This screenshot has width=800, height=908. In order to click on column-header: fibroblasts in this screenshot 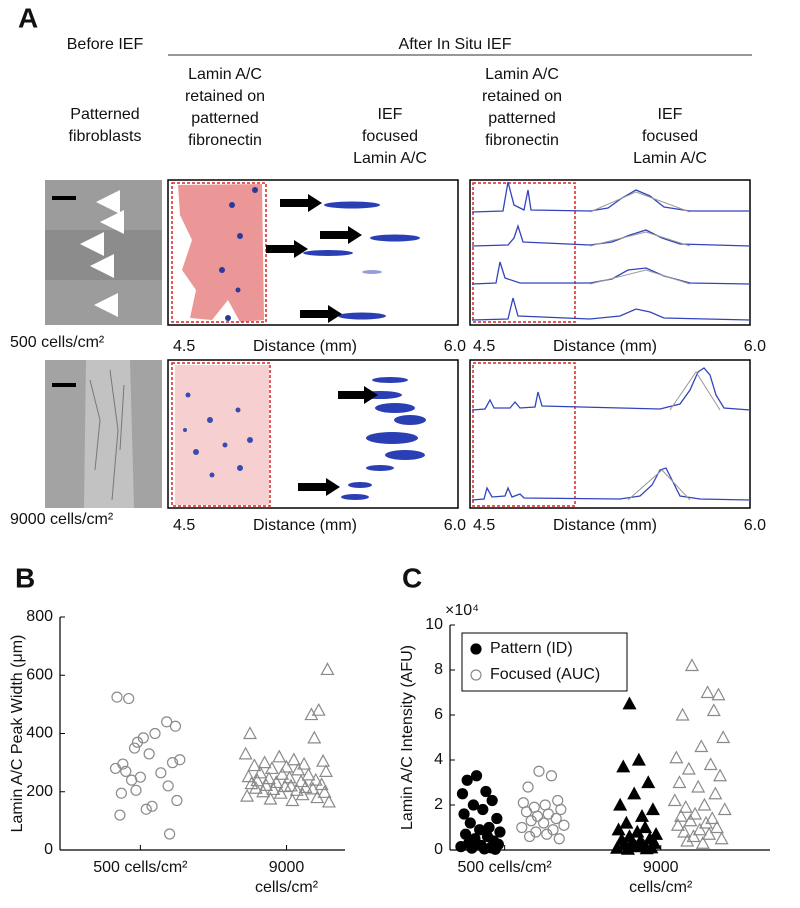, I will do `click(105, 136)`.